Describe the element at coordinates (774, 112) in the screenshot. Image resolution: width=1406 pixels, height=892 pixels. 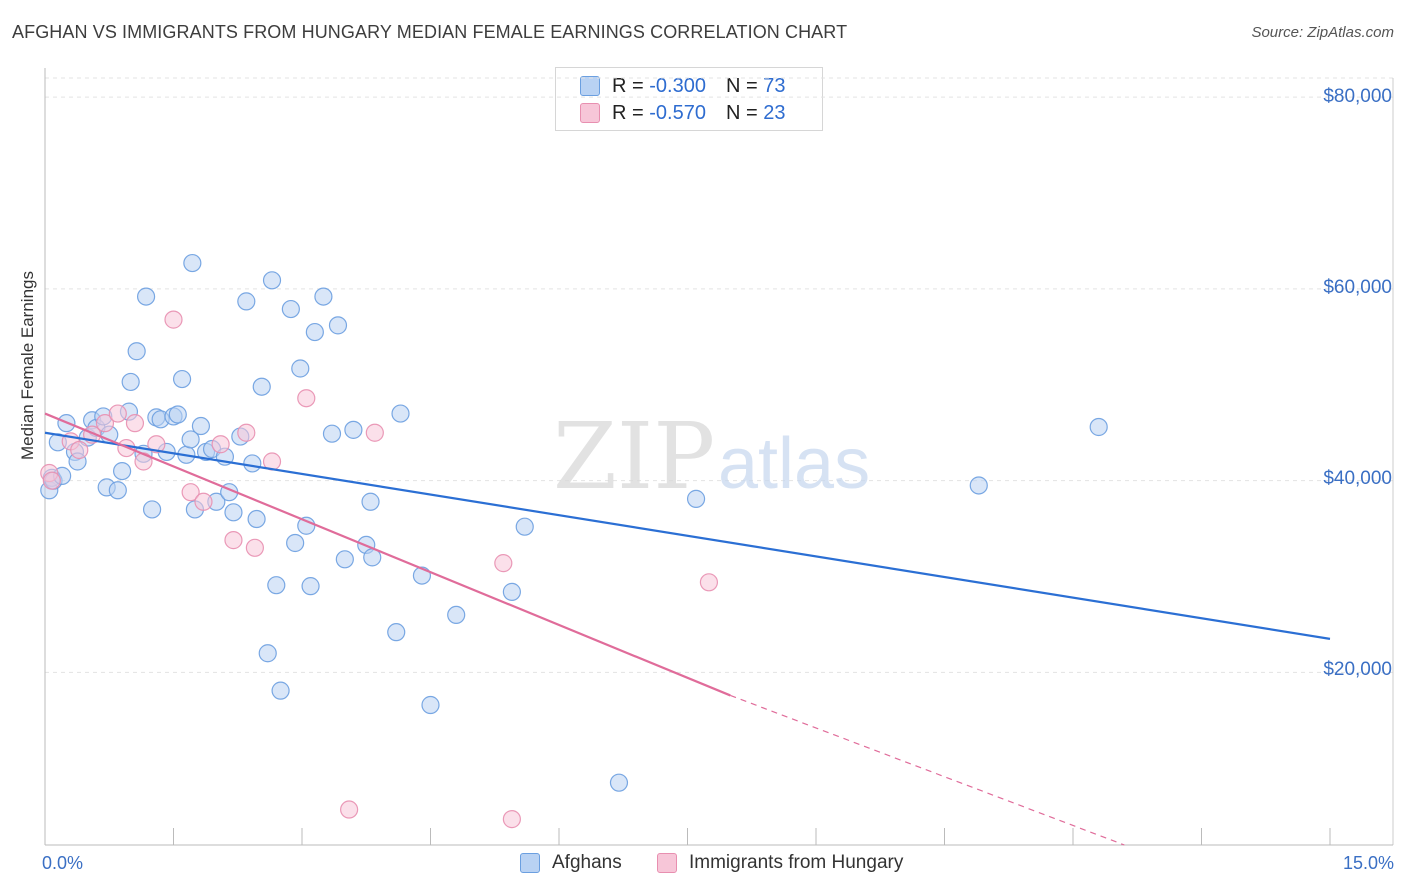
I see `n-value-hungary: 23` at that location.